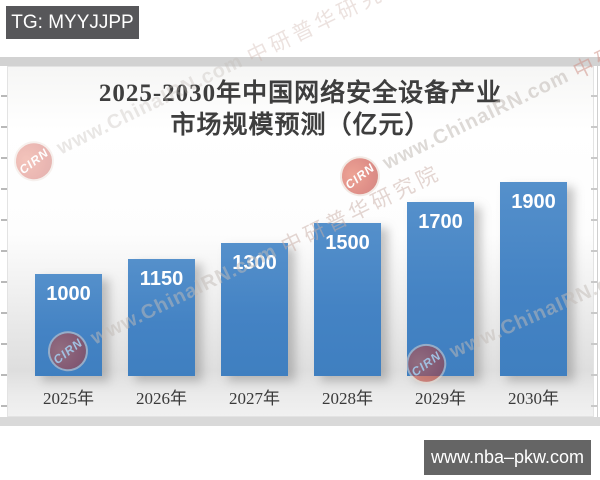 This screenshot has width=600, height=480. What do you see at coordinates (440, 222) in the screenshot?
I see `bar-value-label: 1700` at bounding box center [440, 222].